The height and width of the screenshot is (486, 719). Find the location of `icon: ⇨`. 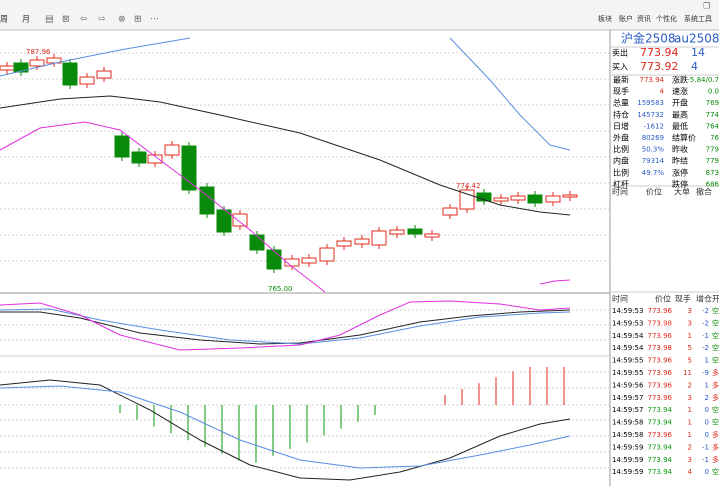

icon: ⇨ is located at coordinates (102, 20).